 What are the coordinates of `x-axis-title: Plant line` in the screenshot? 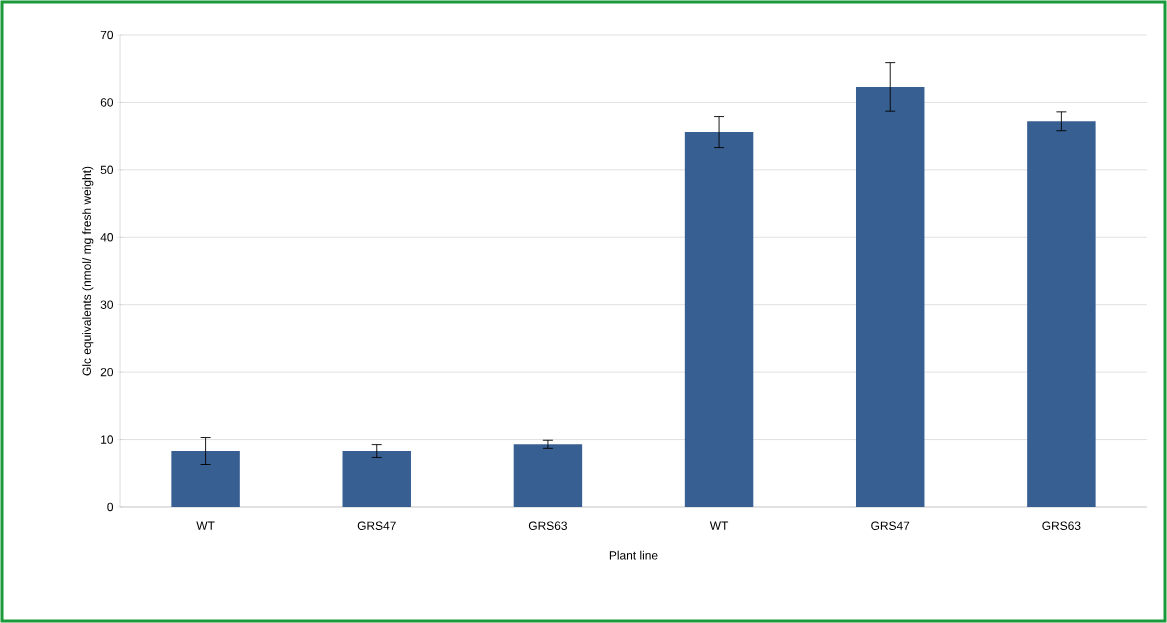 It's located at (633, 555).